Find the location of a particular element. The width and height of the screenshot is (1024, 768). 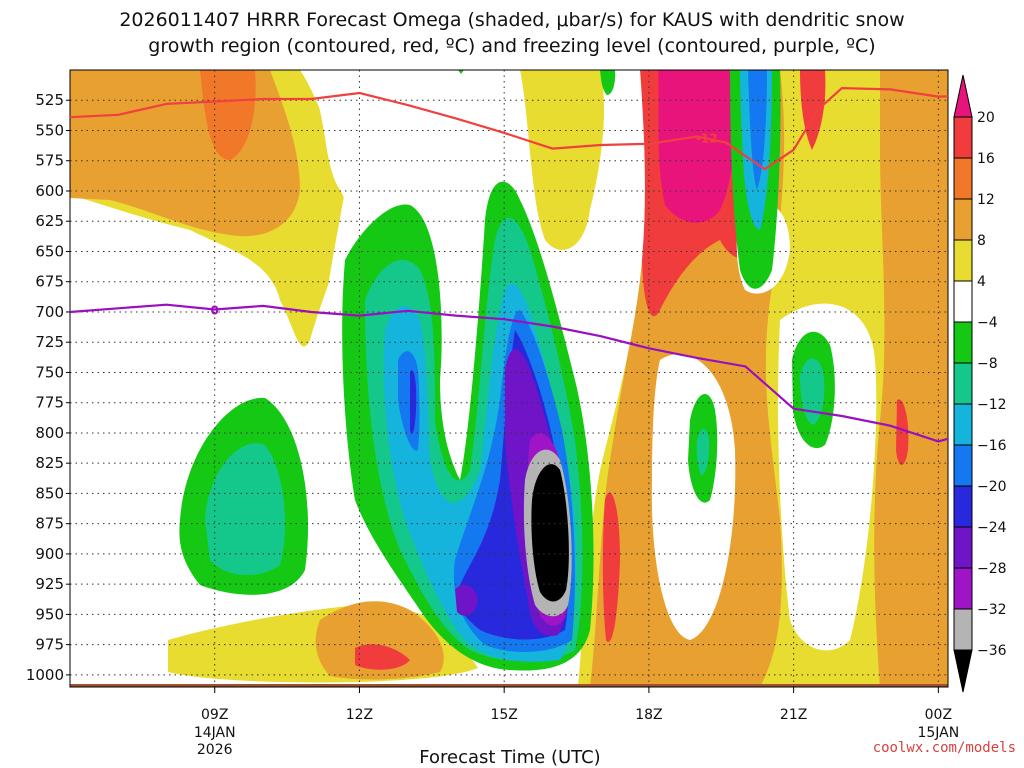

y-tick-label: 525 is located at coordinates (49, 100).